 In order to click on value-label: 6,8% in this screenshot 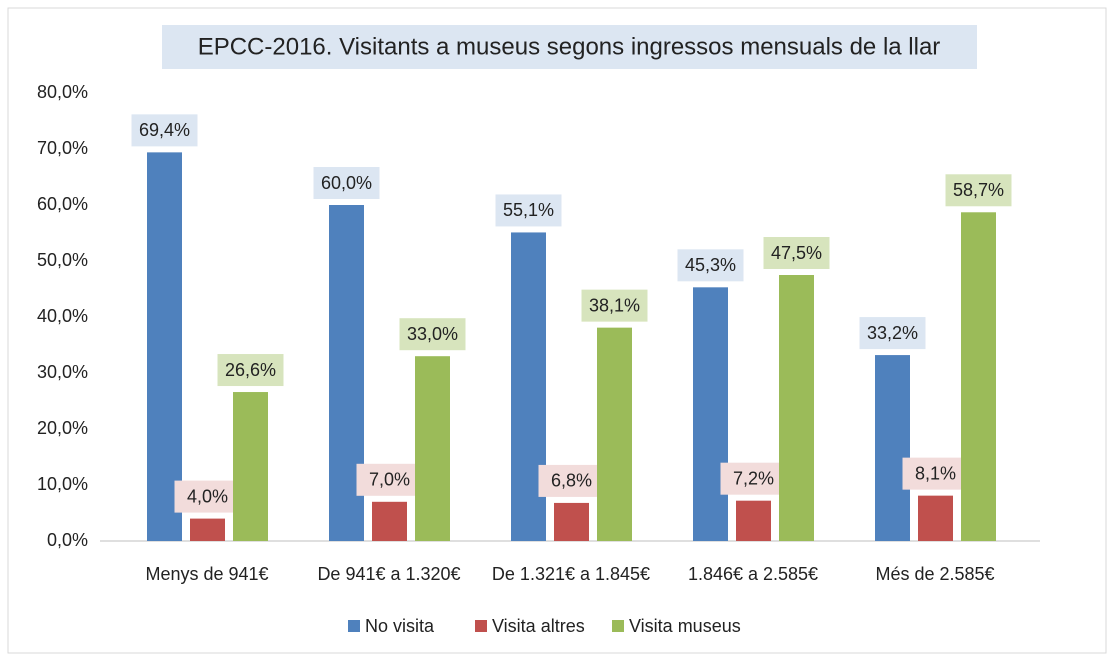, I will do `click(571, 481)`.